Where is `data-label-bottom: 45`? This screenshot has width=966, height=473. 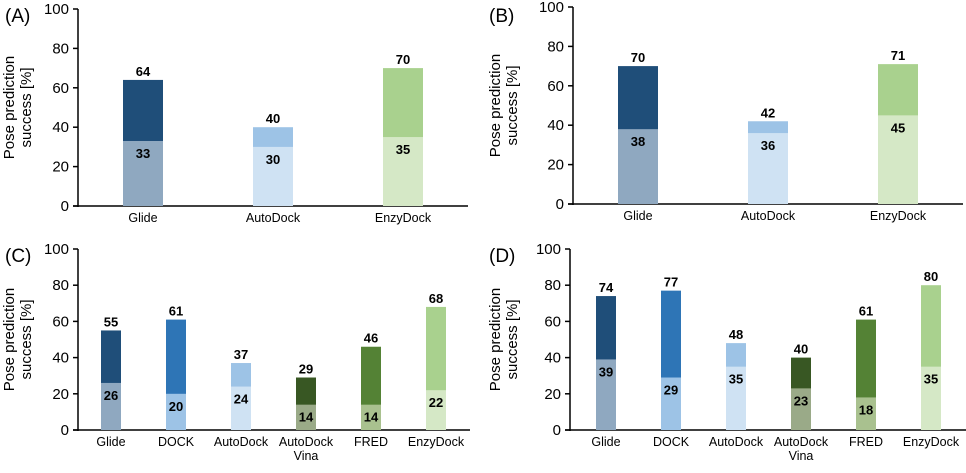
data-label-bottom: 45 is located at coordinates (898, 127).